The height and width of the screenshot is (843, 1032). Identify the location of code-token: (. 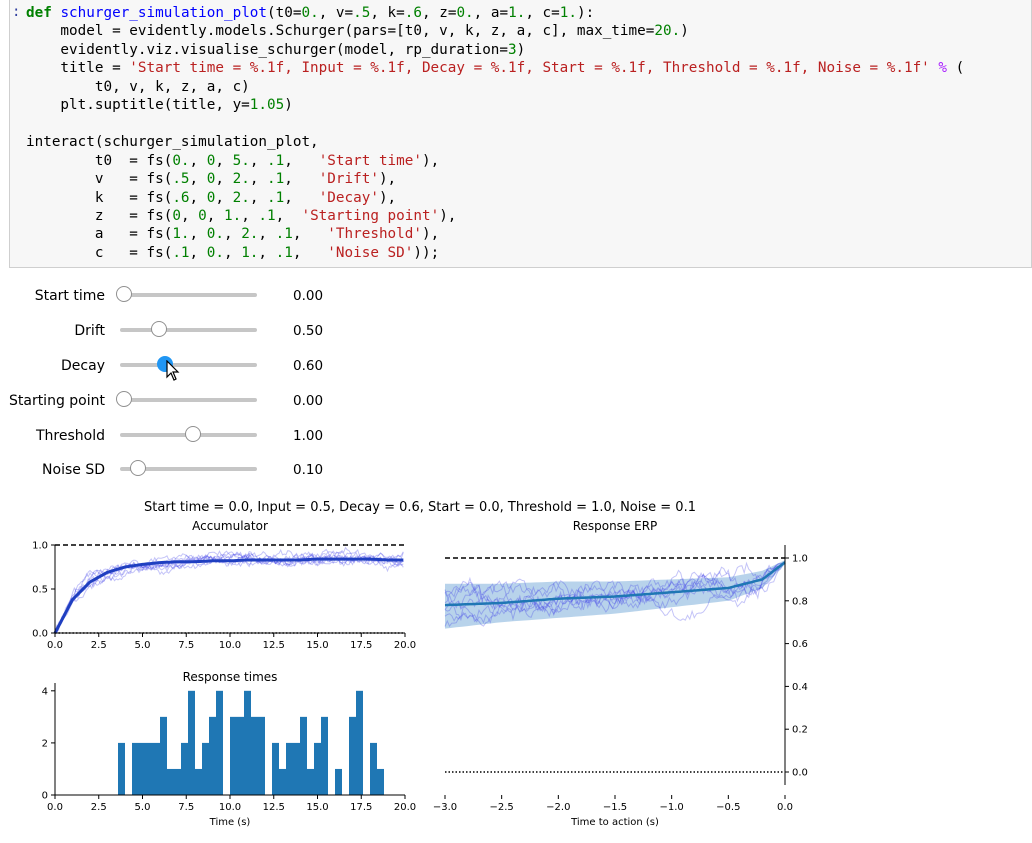
(956, 68).